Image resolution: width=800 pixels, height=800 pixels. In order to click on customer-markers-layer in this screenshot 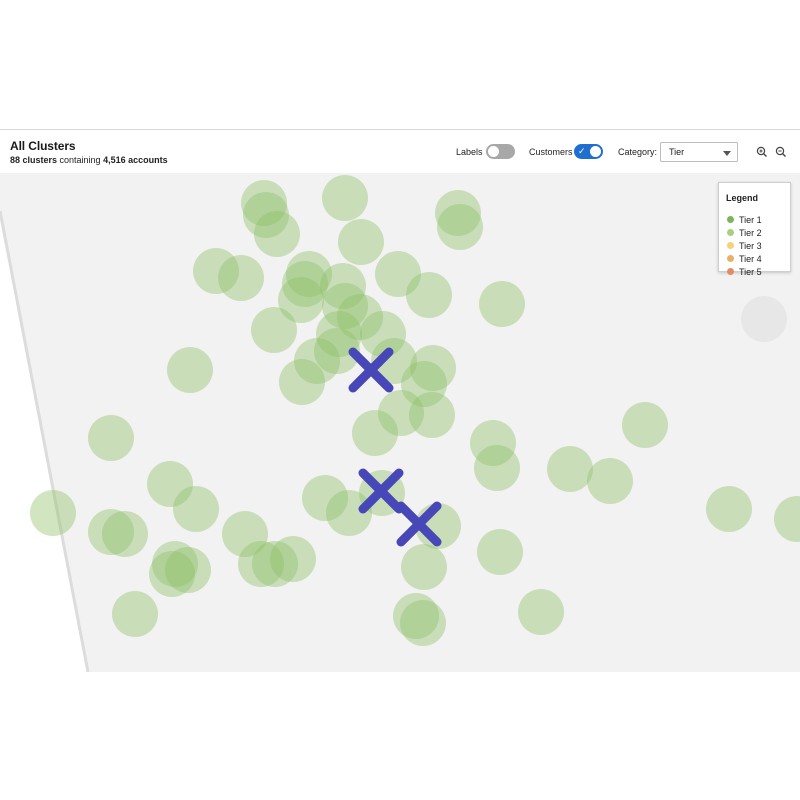, I will do `click(395, 447)`.